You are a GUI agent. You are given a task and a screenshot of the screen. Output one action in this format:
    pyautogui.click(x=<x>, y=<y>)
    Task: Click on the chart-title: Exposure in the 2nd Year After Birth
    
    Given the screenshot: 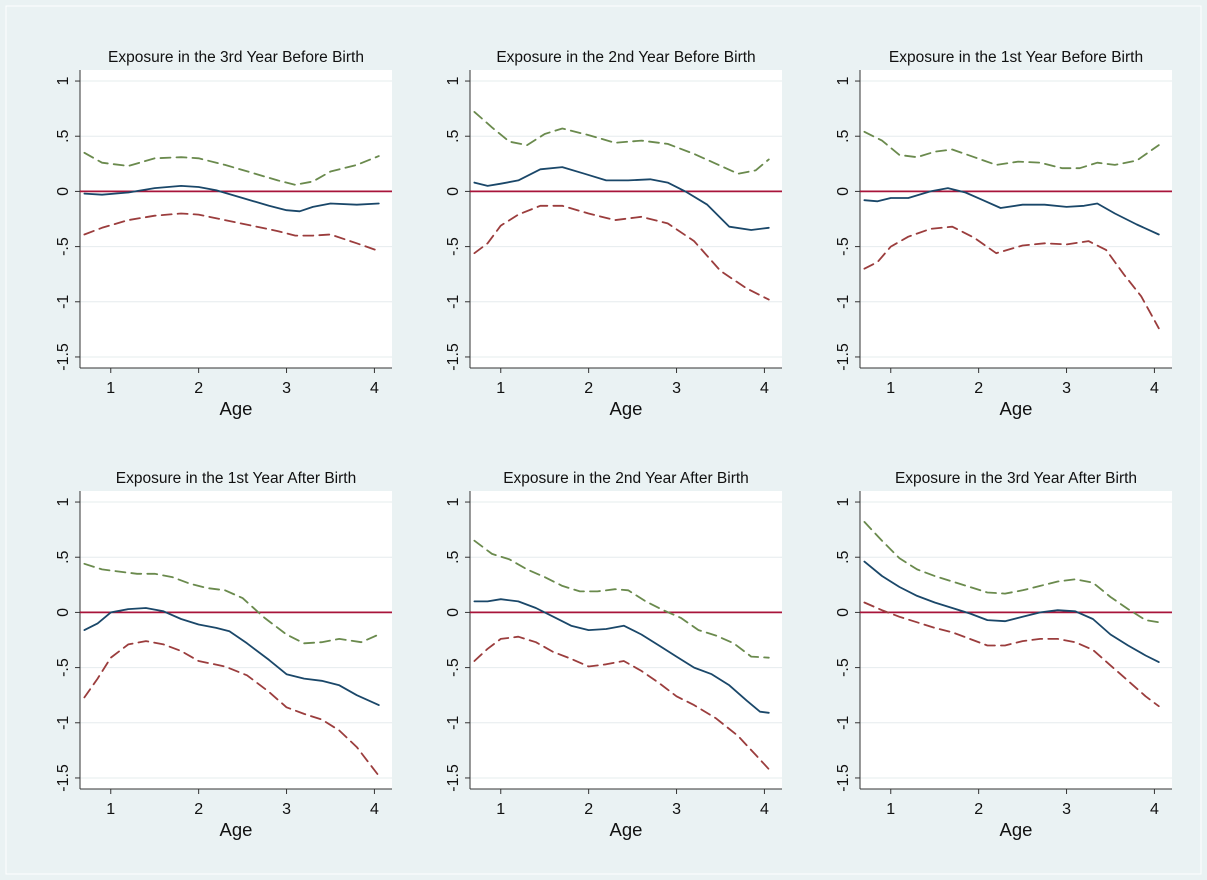 What is the action you would take?
    pyautogui.click(x=626, y=478)
    